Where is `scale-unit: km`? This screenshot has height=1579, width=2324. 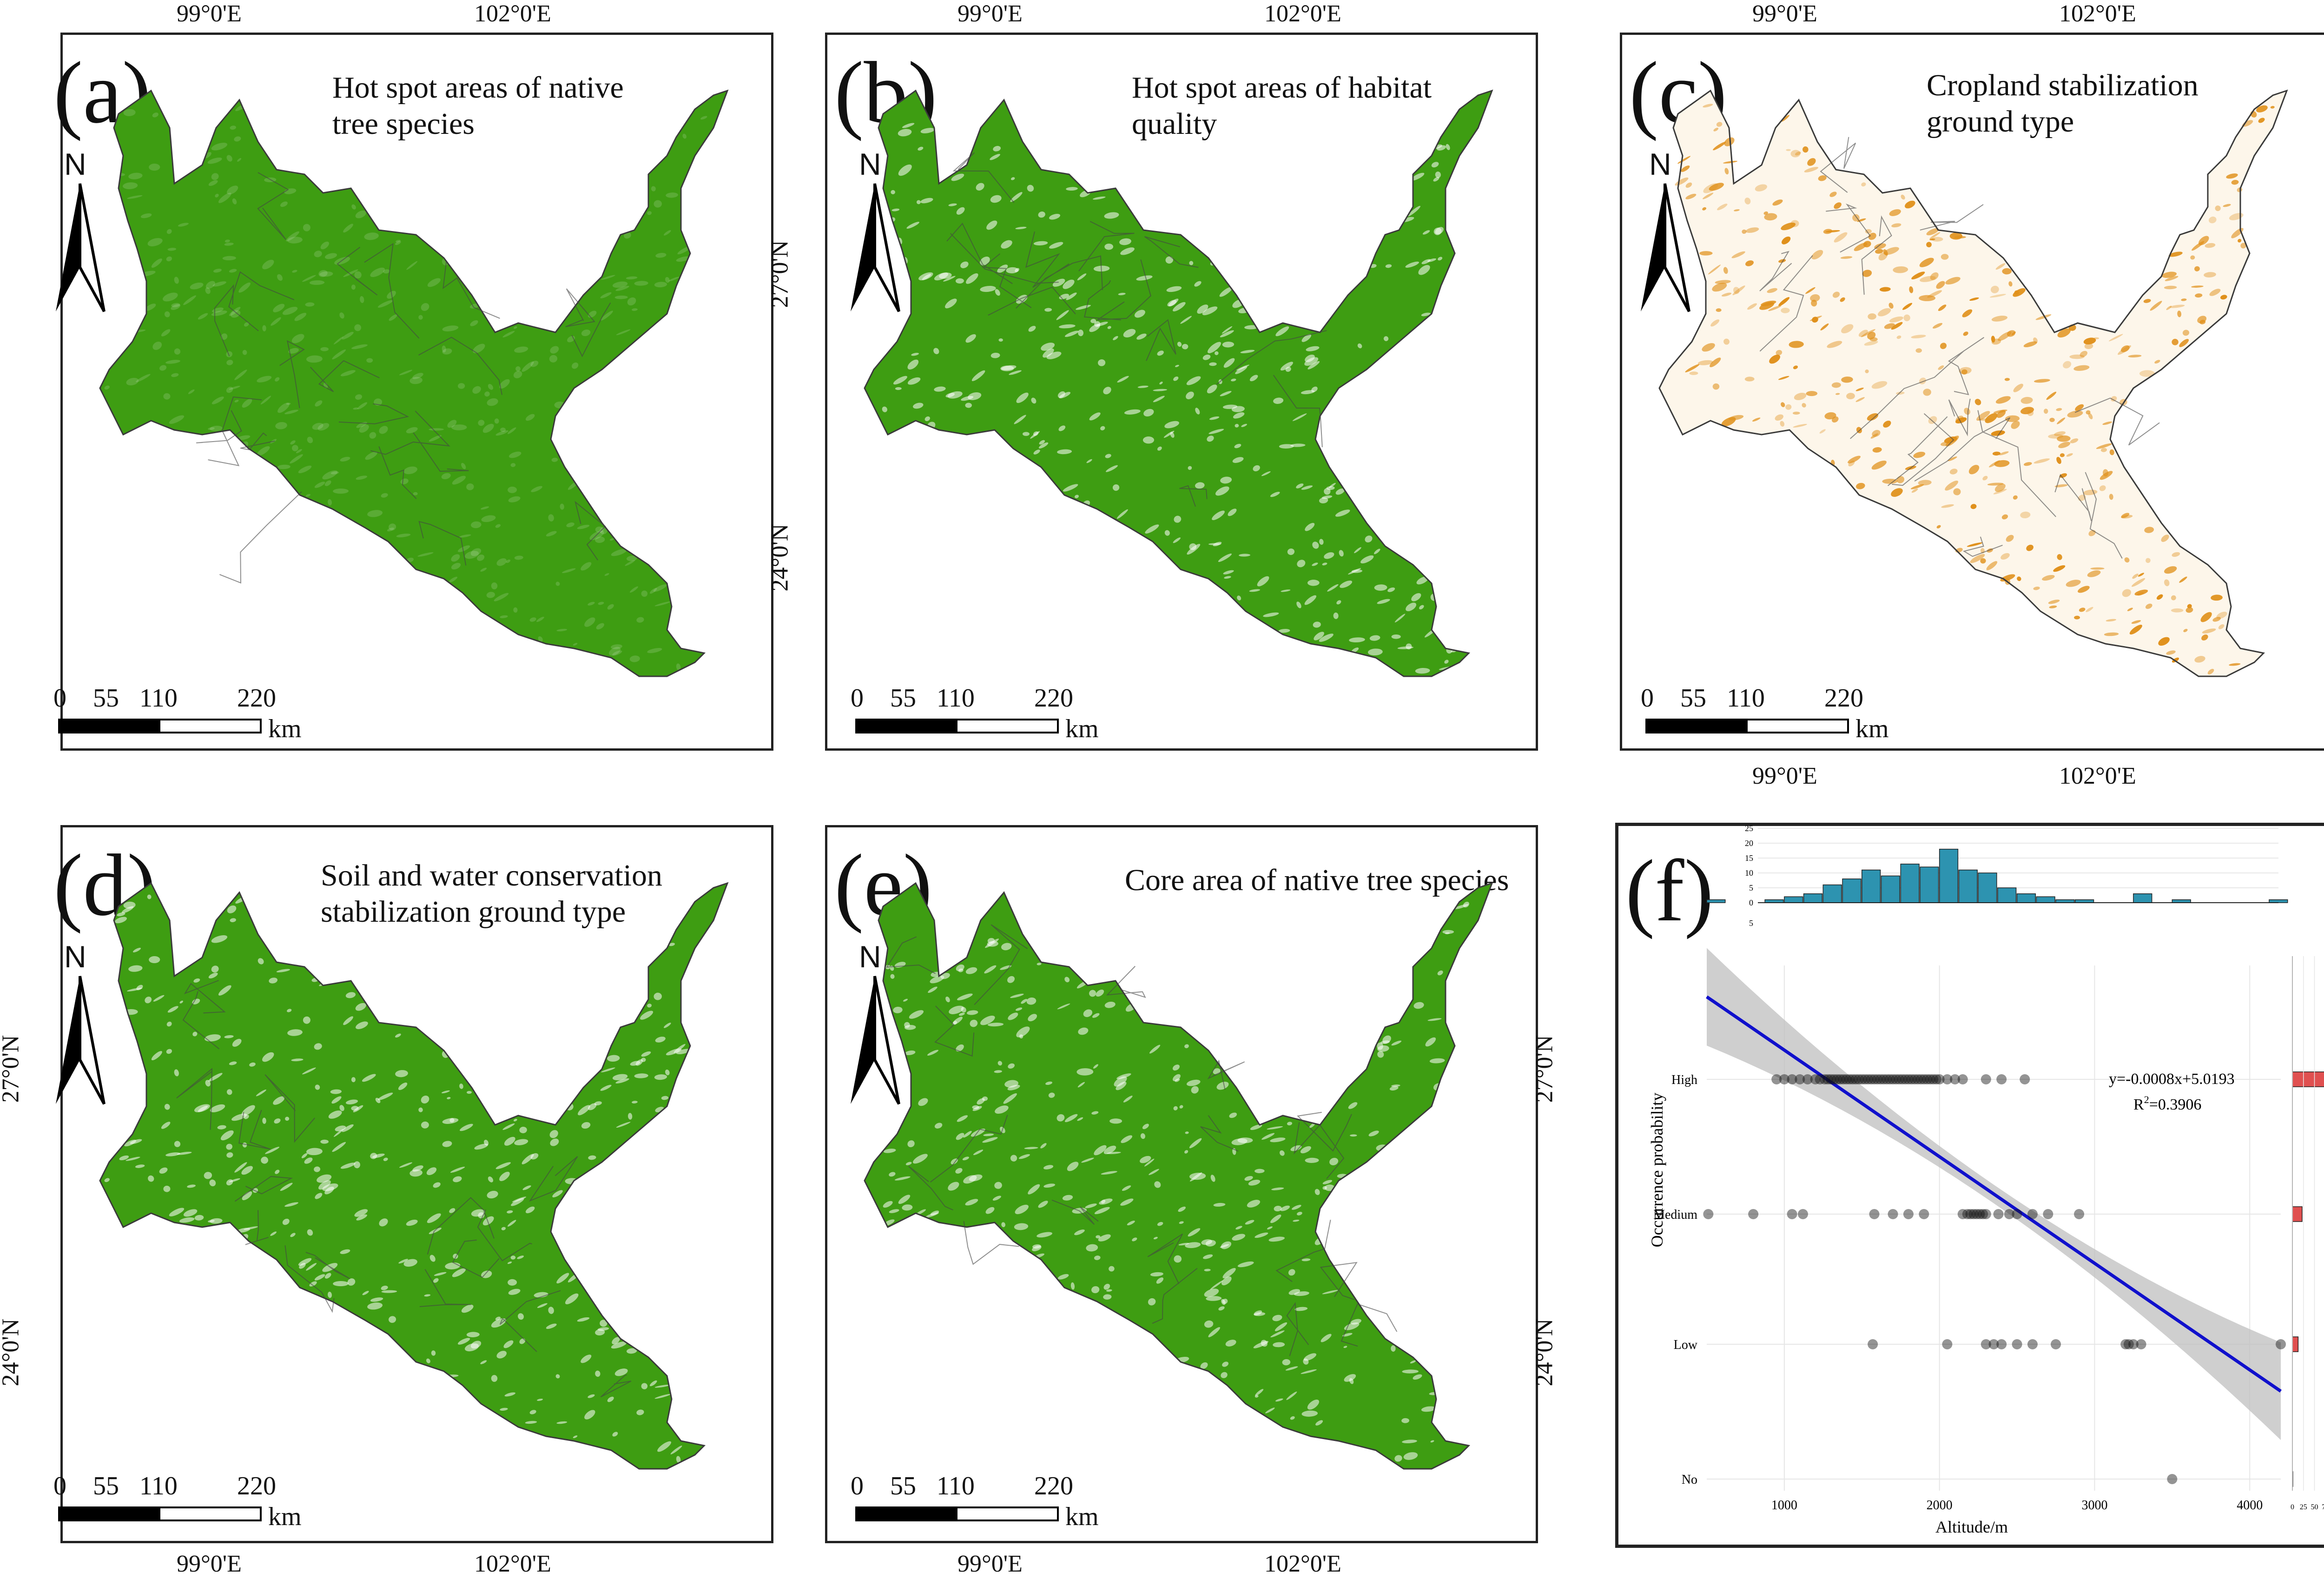
scale-unit: km is located at coordinates (1082, 1516).